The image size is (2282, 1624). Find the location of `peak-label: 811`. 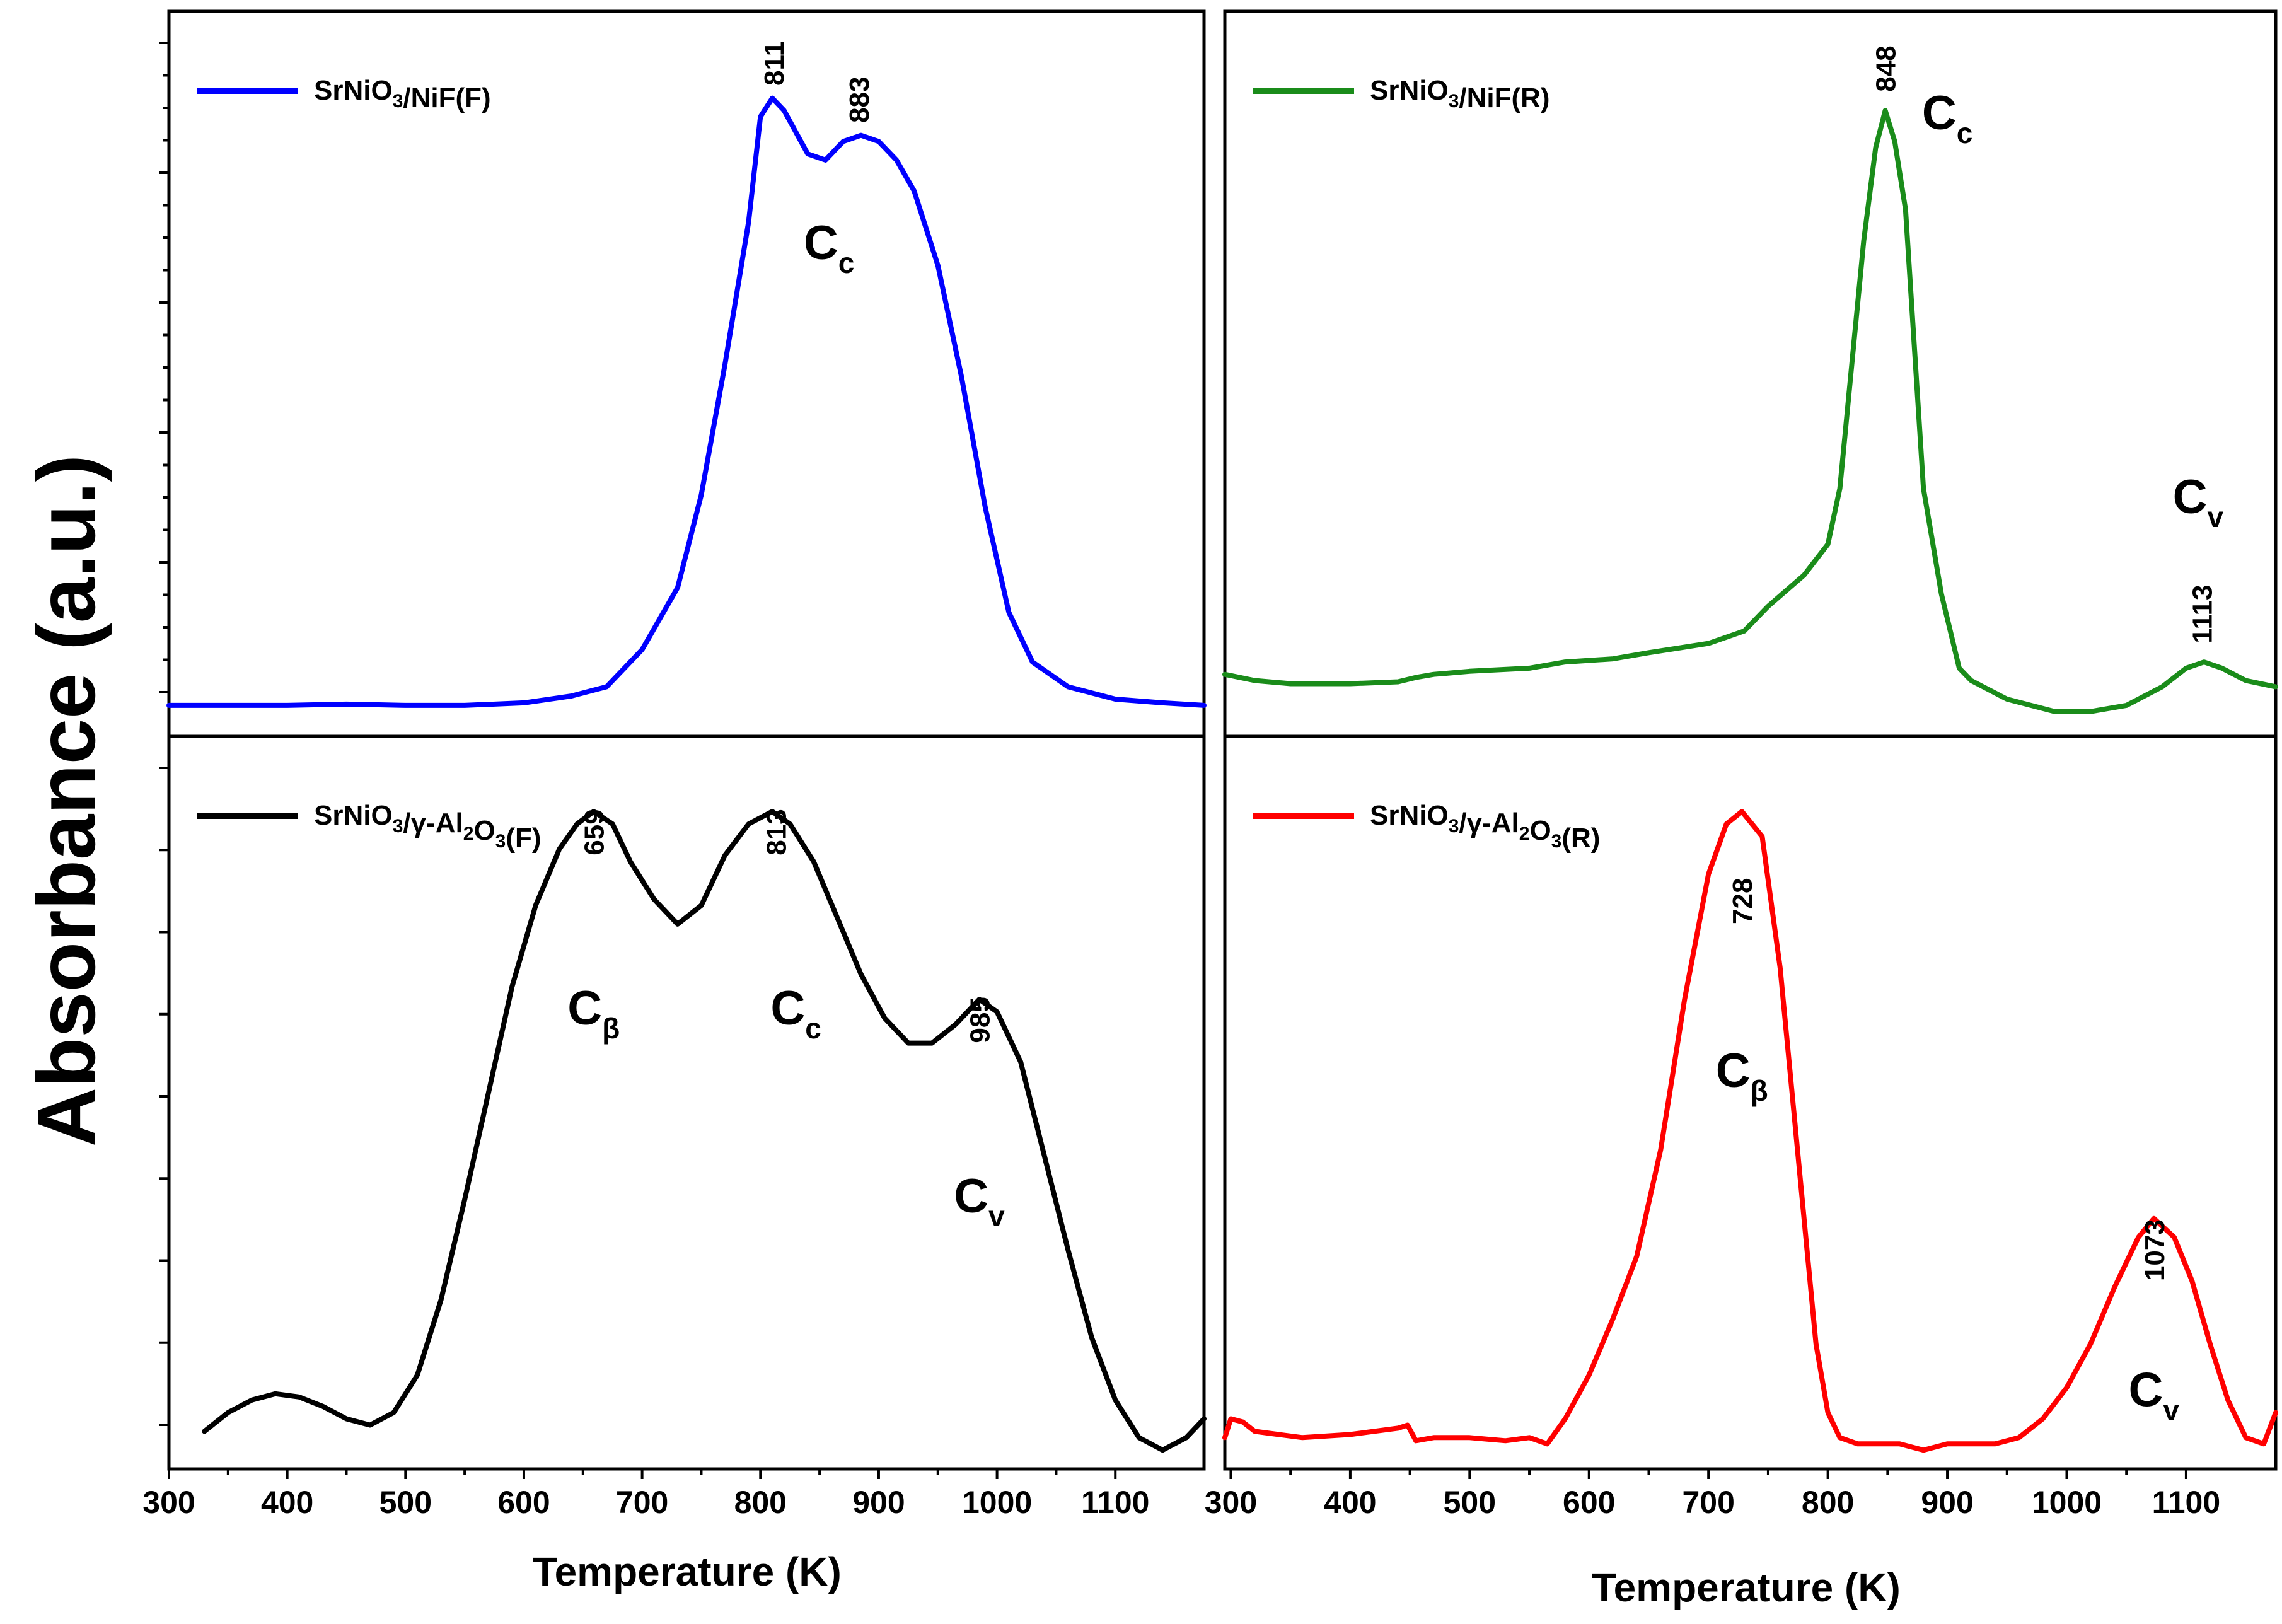

peak-label: 811 is located at coordinates (774, 64).